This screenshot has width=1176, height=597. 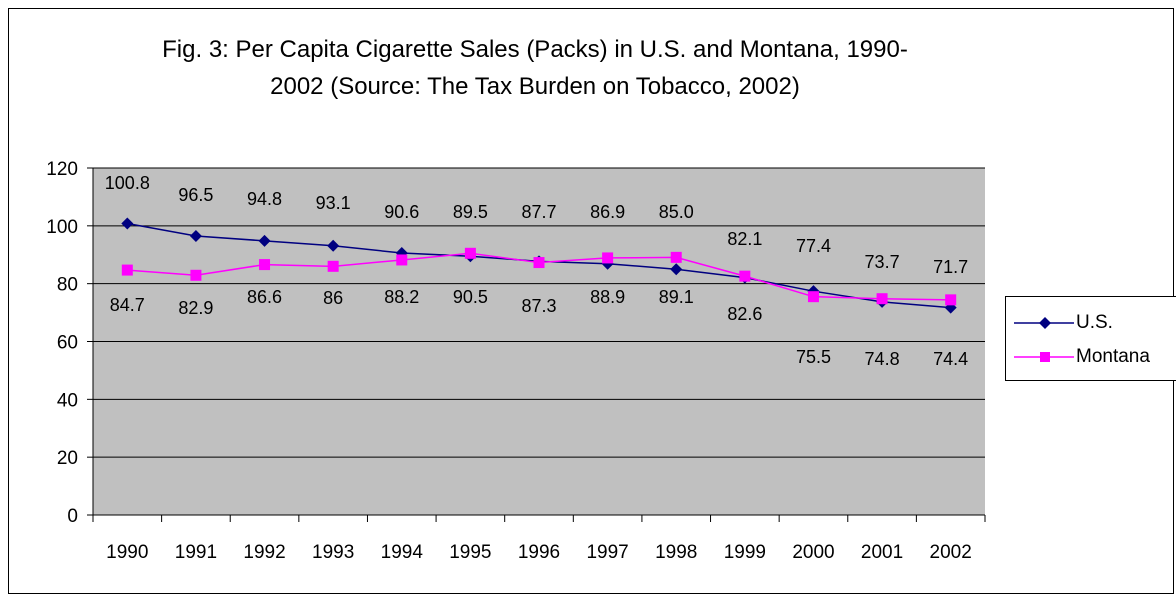 I want to click on data-label-us: 82.1, so click(x=744, y=239).